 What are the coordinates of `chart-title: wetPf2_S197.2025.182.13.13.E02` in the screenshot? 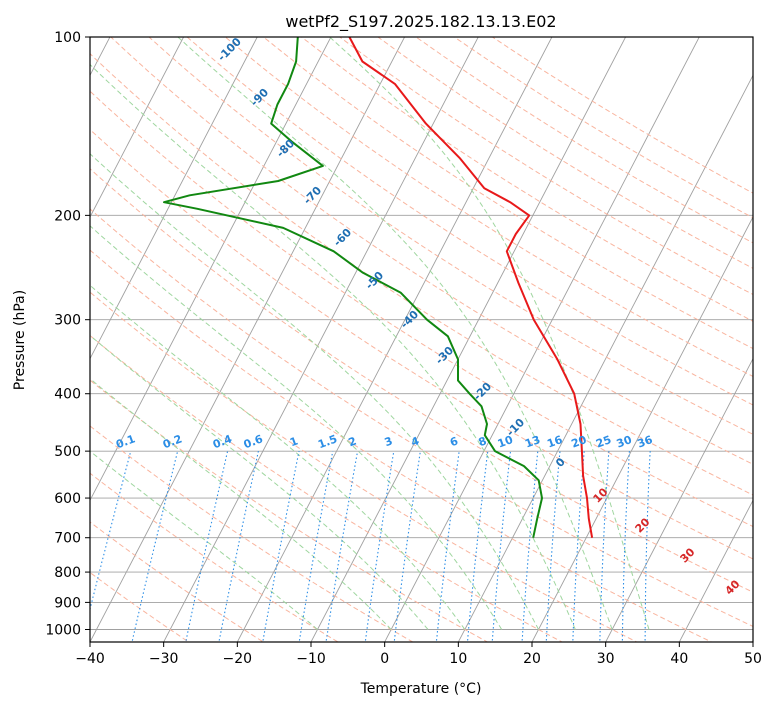 It's located at (420, 22).